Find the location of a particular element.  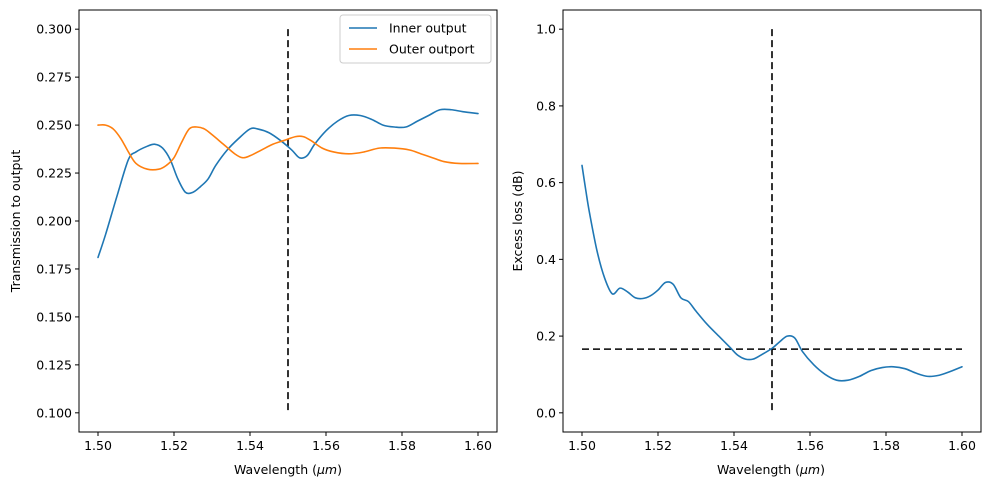

excess-loss-y-tick-label: 0.4 is located at coordinates (546, 259).